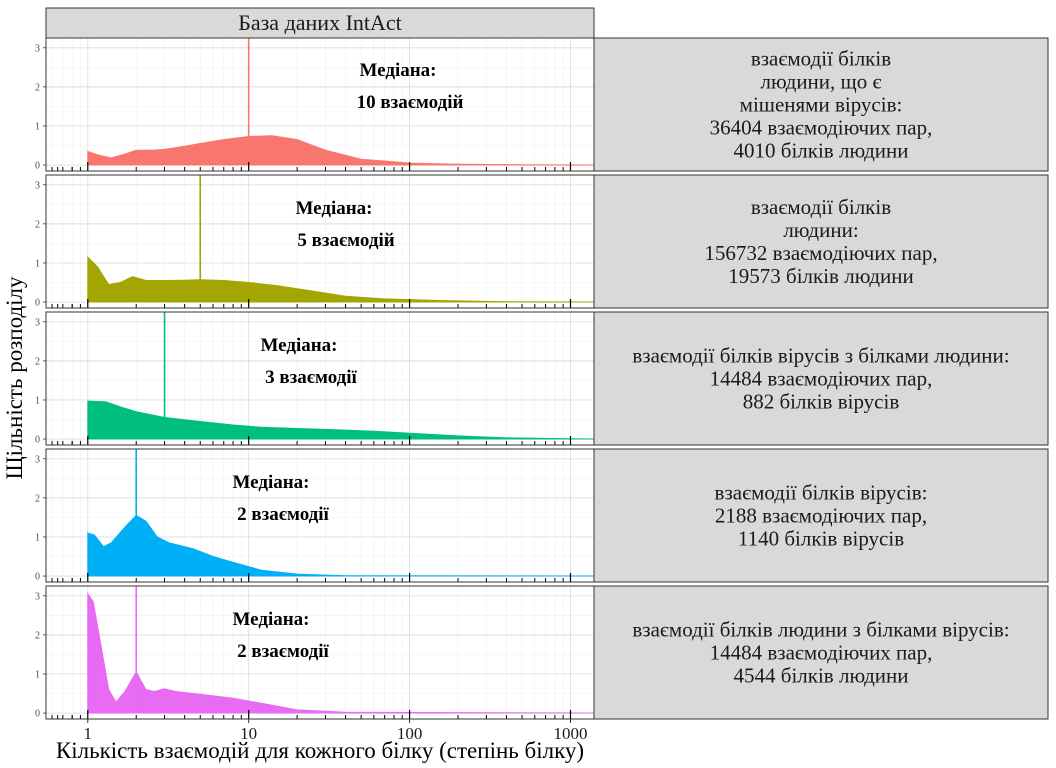 This screenshot has width=1056, height=768. I want to click on side-strip-line: мішенями вірусів:, so click(821, 105).